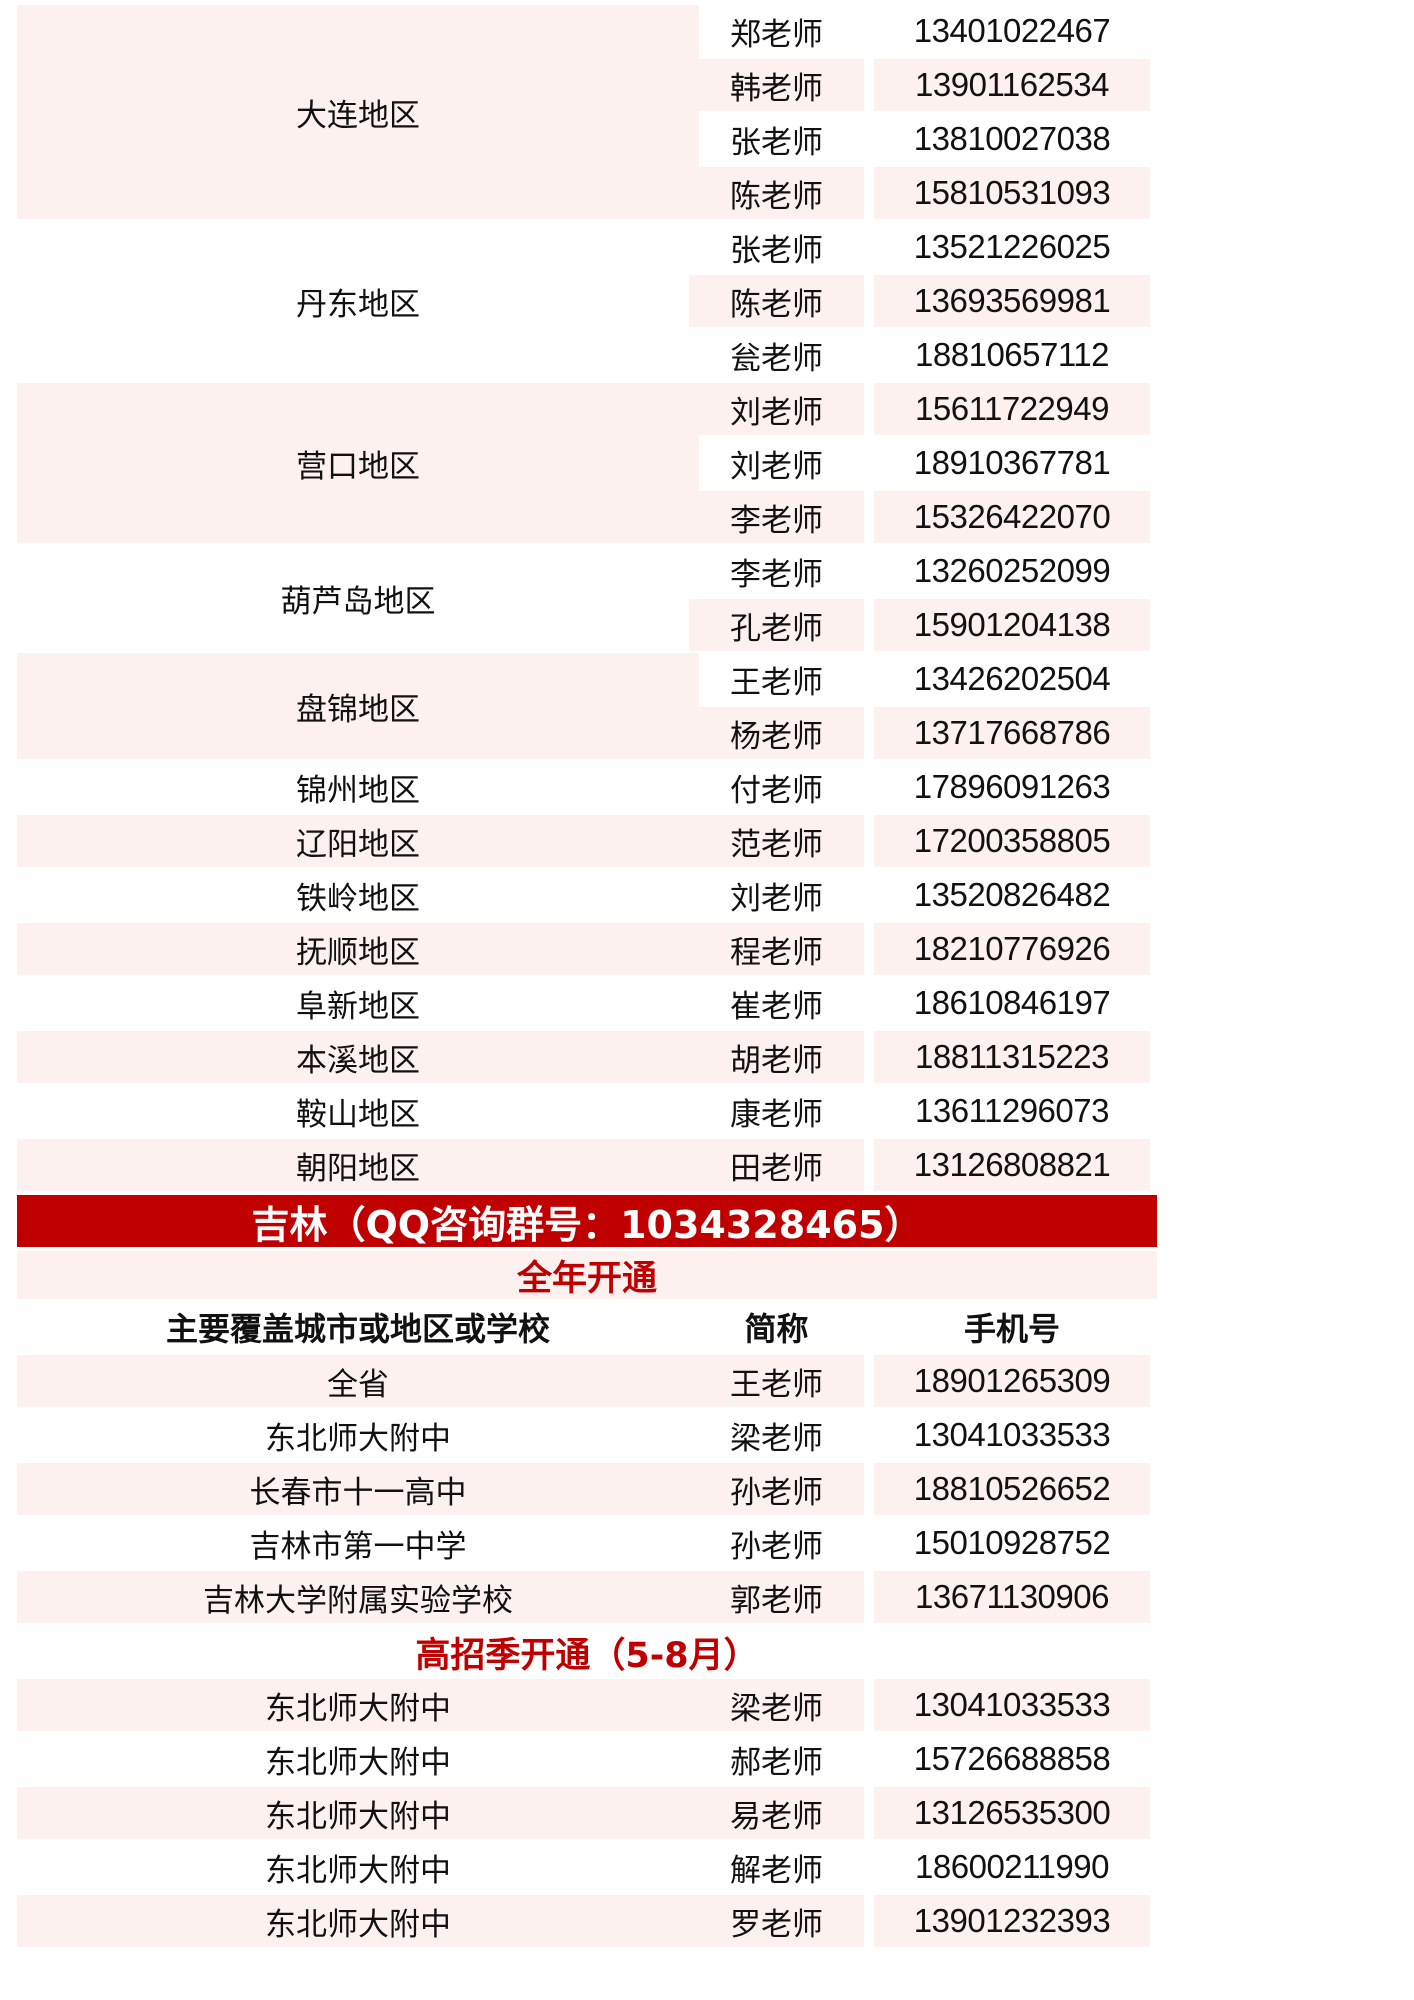  What do you see at coordinates (776, 841) in the screenshot?
I see `teacher-name: 范老师` at bounding box center [776, 841].